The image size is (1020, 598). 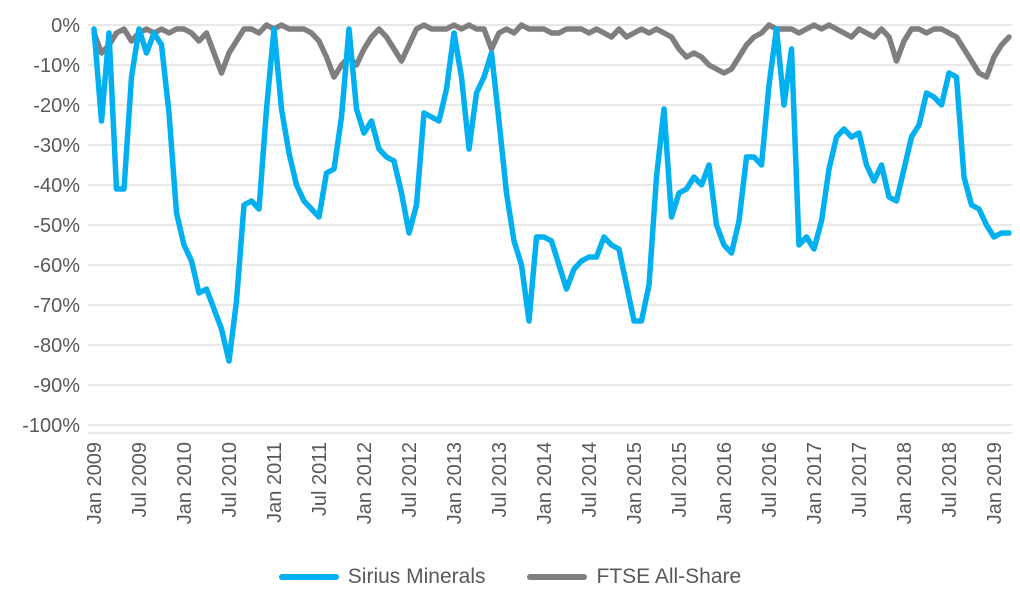 I want to click on y-axis-label: -70%, so click(x=56, y=306).